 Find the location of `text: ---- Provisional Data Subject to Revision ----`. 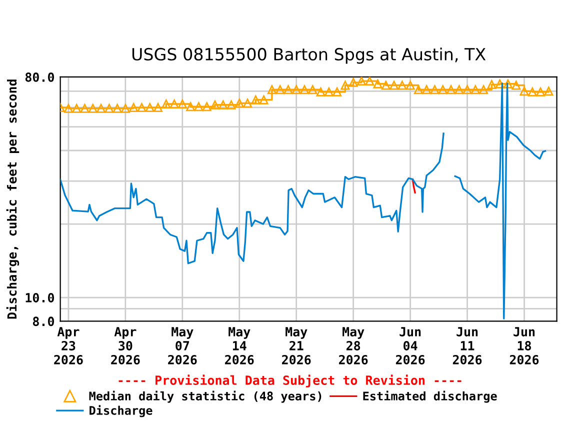

text: ---- Provisional Data Subject to Revision ---- is located at coordinates (290, 381).